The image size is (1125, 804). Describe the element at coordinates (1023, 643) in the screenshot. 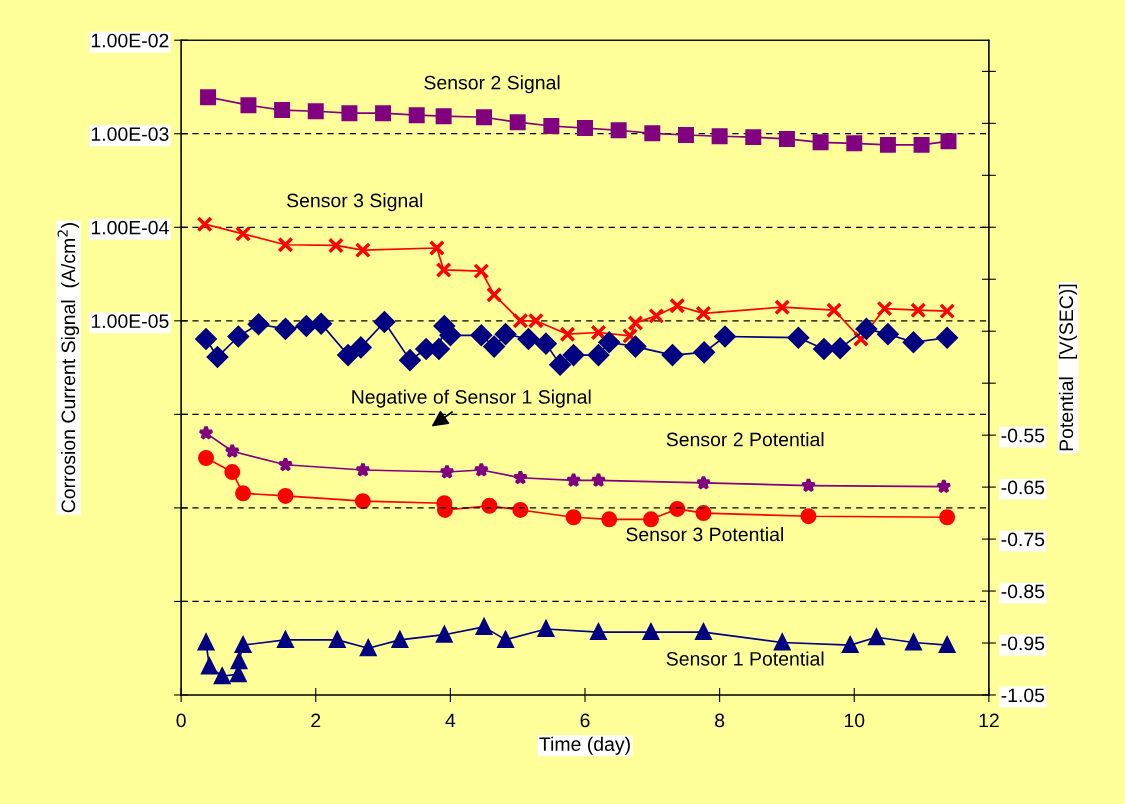

I see `y2-tick-label: -0.95` at that location.